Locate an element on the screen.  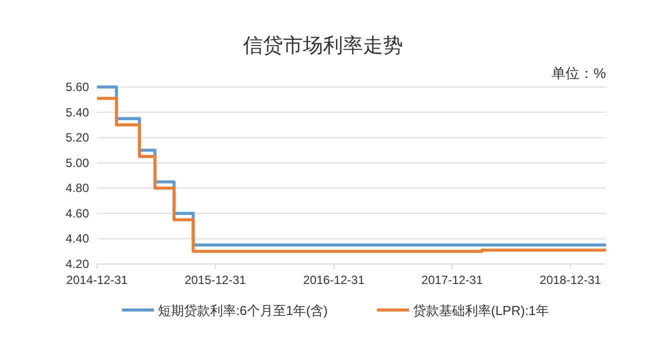
text: 单位：% is located at coordinates (579, 73).